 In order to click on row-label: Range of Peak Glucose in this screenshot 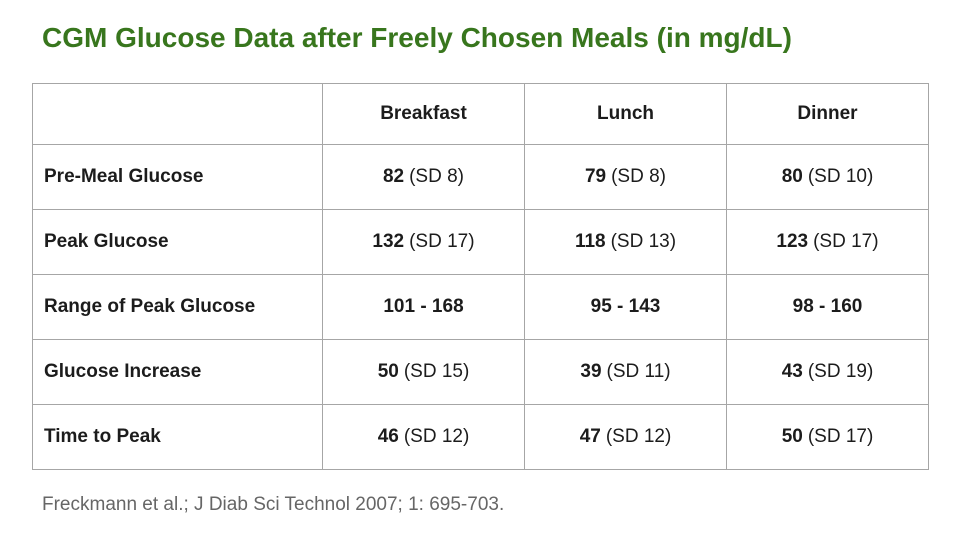, I will do `click(177, 307)`.